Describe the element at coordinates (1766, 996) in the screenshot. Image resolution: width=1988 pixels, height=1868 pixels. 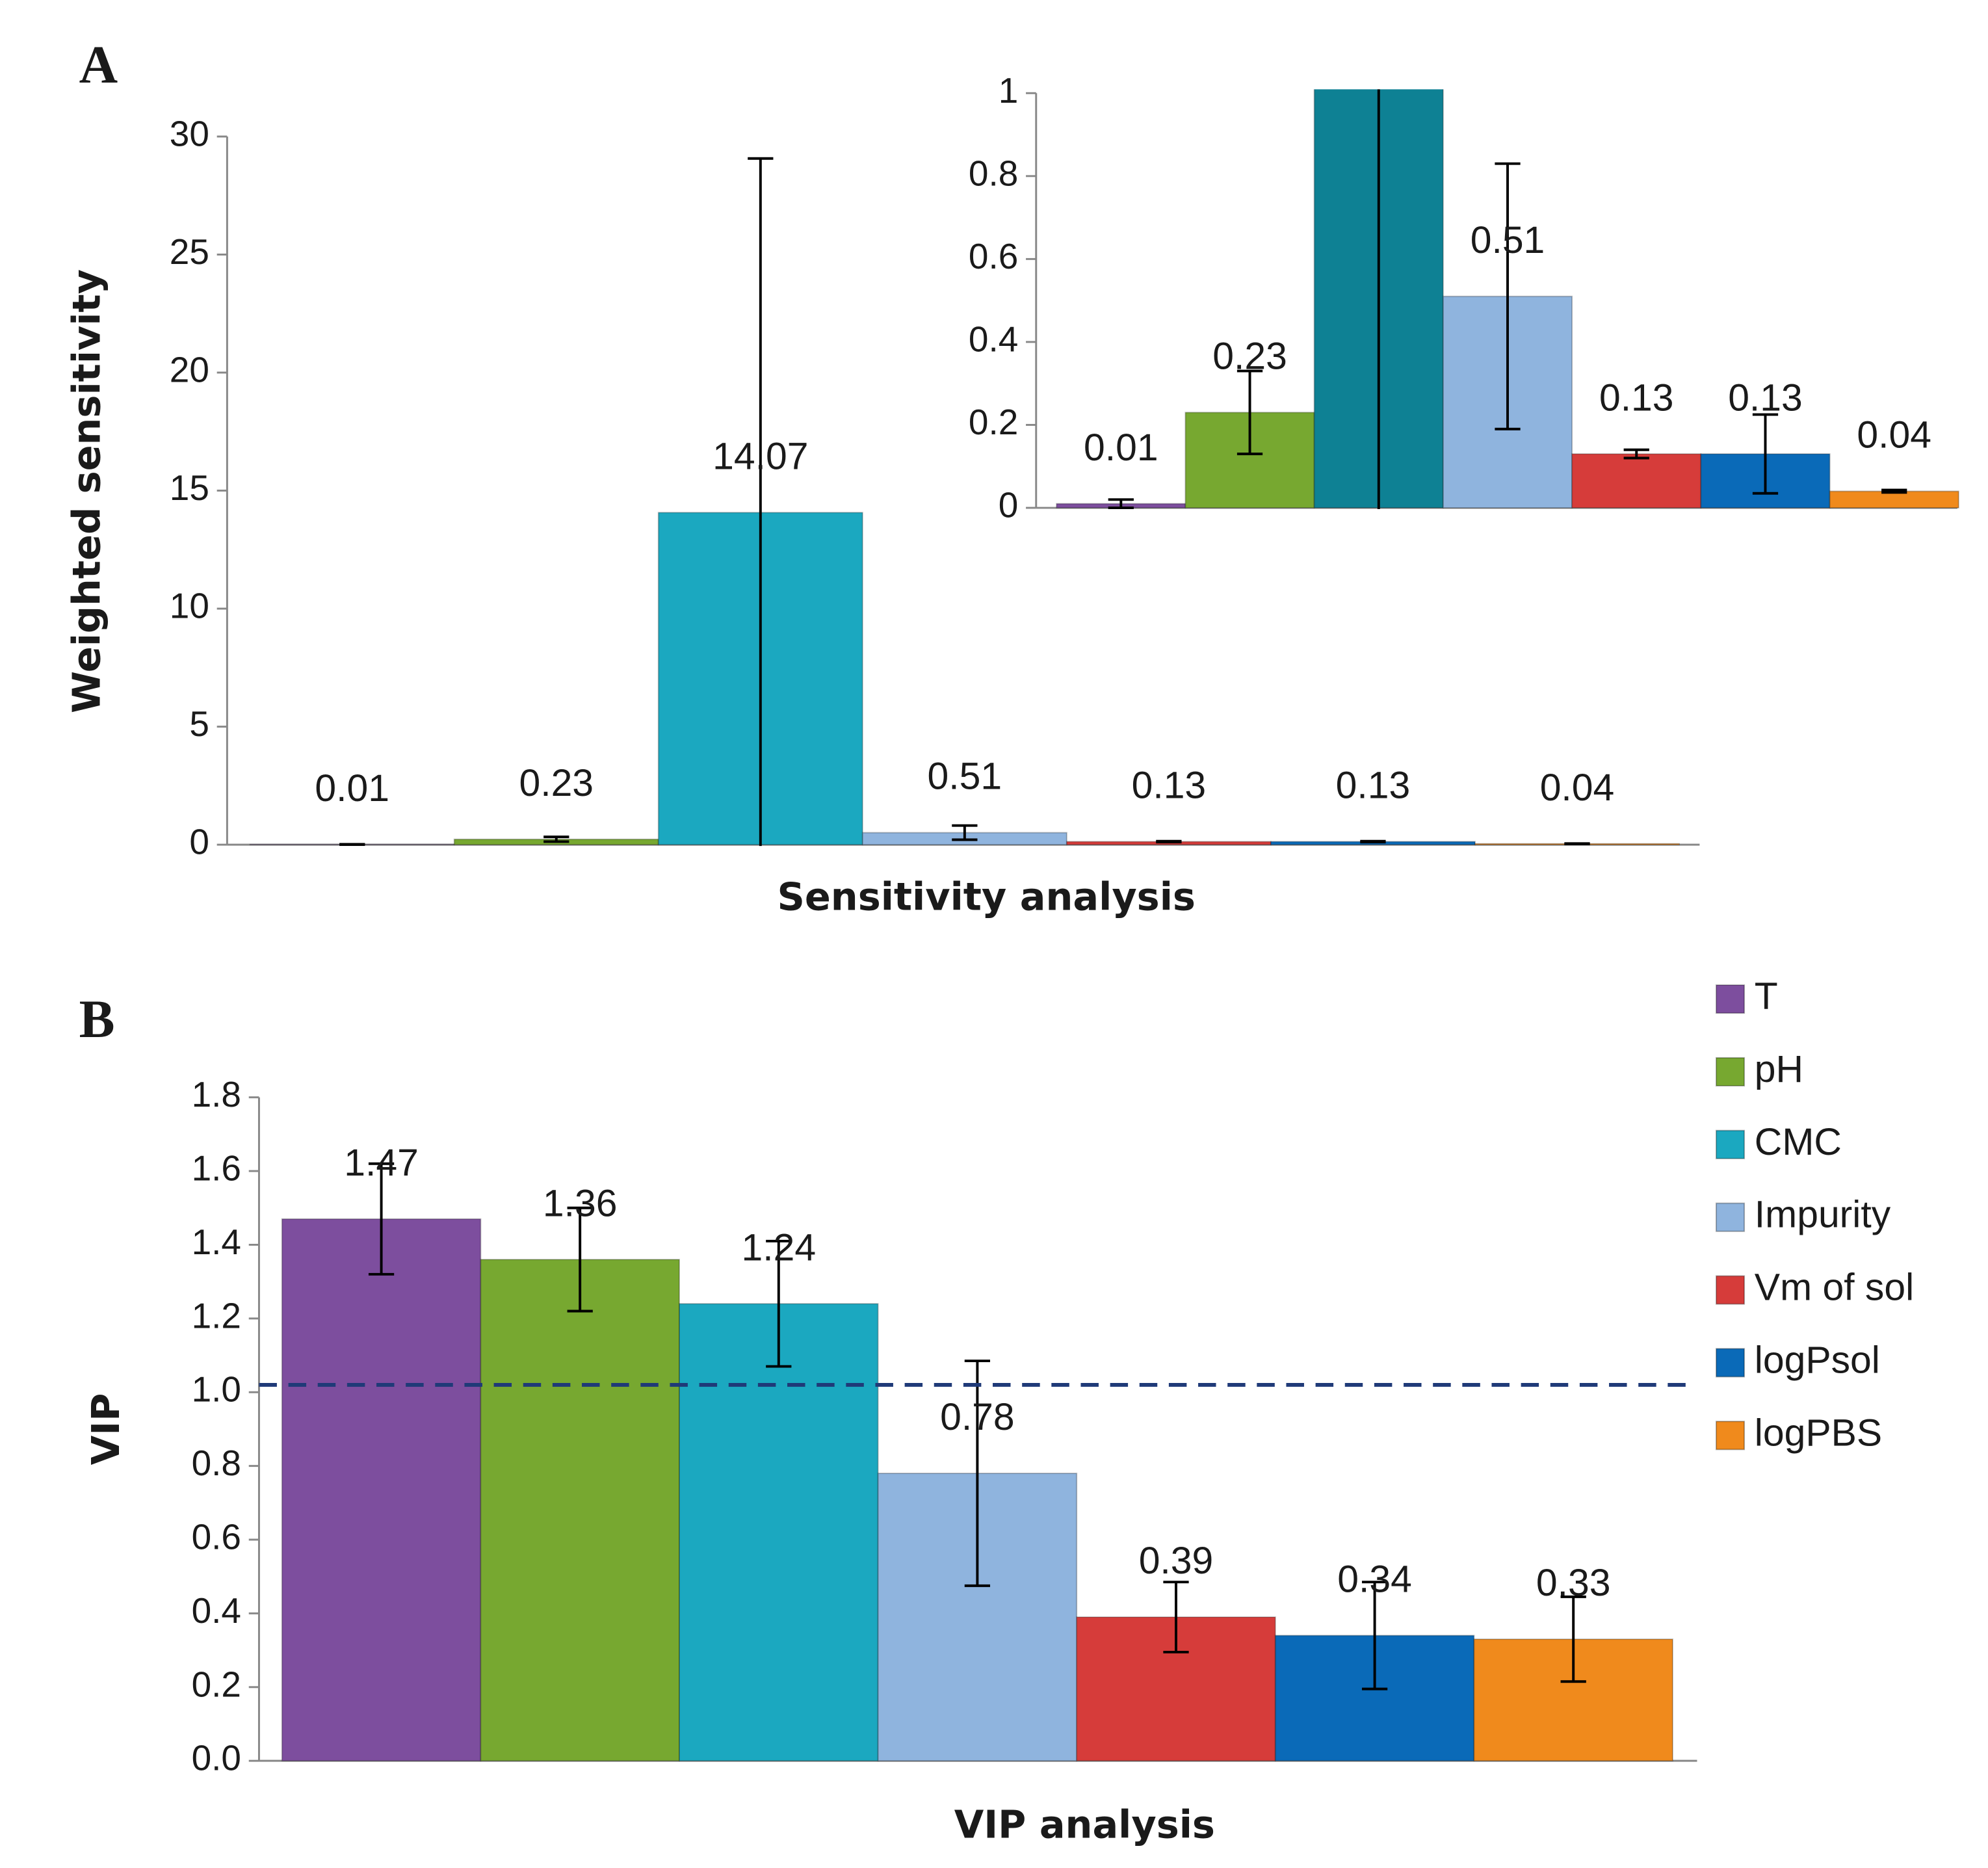
I see `legend-label: T` at that location.